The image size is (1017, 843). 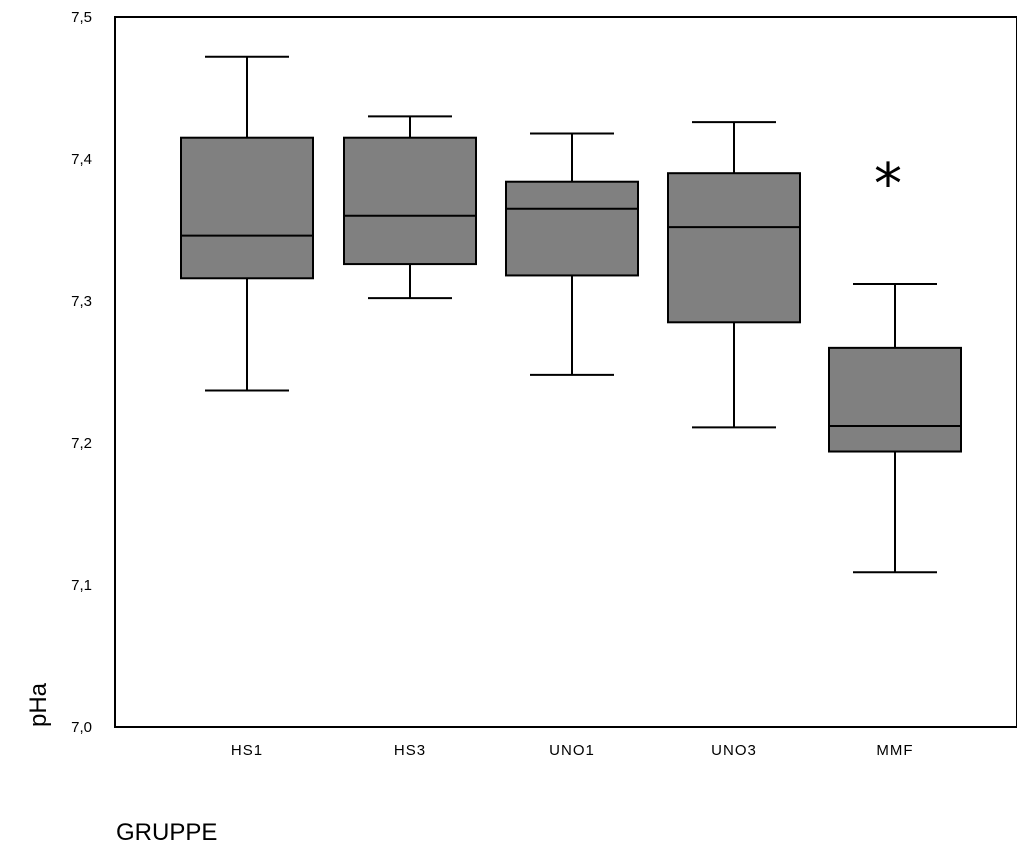 What do you see at coordinates (81, 727) in the screenshot?
I see `y-tick-label: 7,0` at bounding box center [81, 727].